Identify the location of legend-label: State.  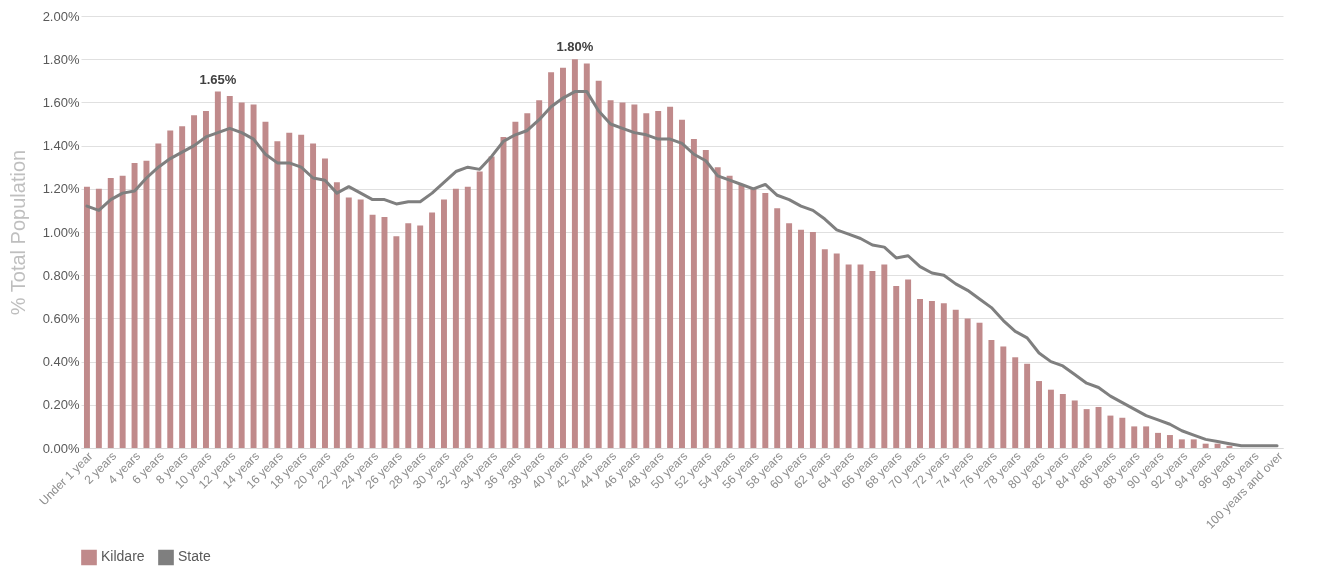
(194, 556).